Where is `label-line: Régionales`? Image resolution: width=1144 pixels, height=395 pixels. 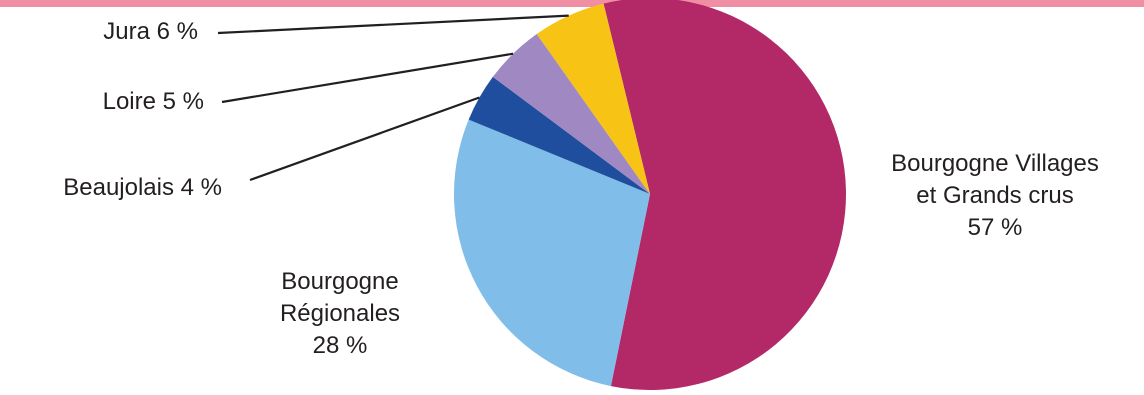 label-line: Régionales is located at coordinates (340, 313).